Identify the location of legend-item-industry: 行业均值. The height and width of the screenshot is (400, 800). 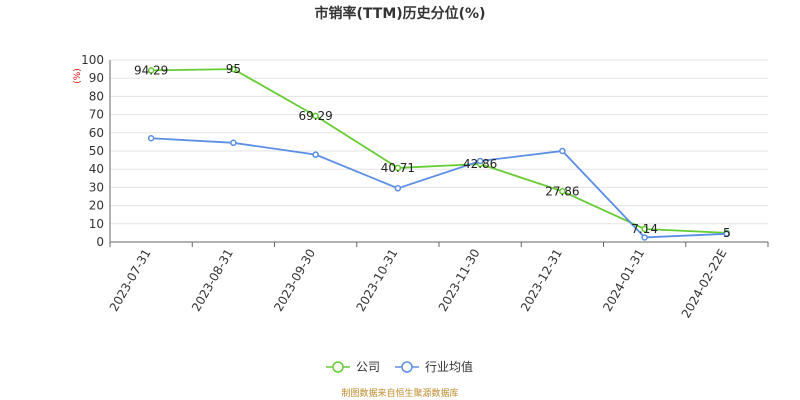
(434, 366).